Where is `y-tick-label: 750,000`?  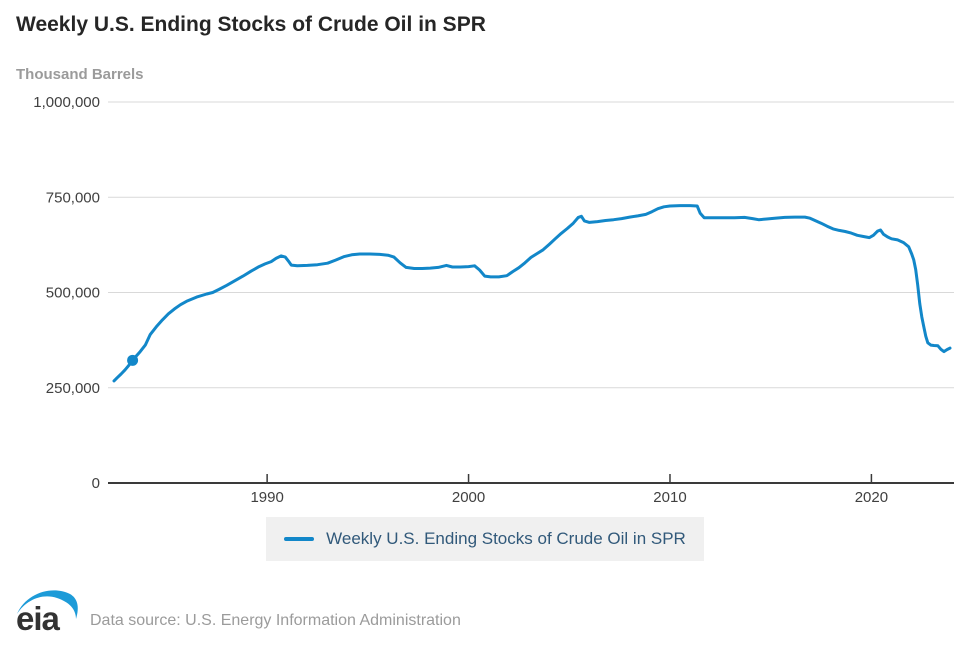
y-tick-label: 750,000 is located at coordinates (73, 197).